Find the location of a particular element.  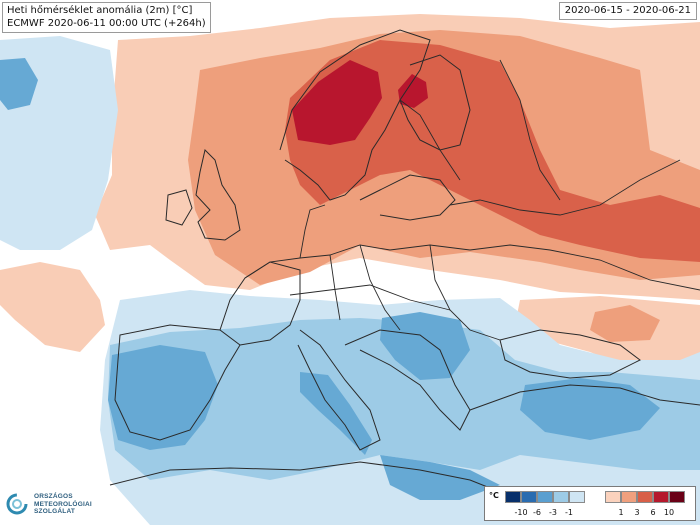

legend-tick-neg-6: -6 is located at coordinates (537, 512).